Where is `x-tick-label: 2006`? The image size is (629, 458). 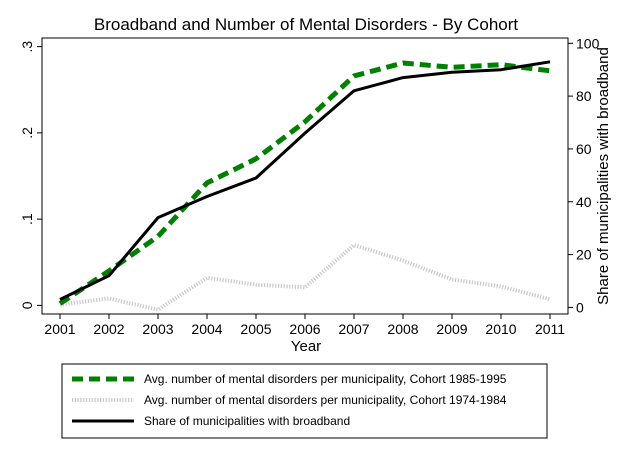 x-tick-label: 2006 is located at coordinates (304, 329).